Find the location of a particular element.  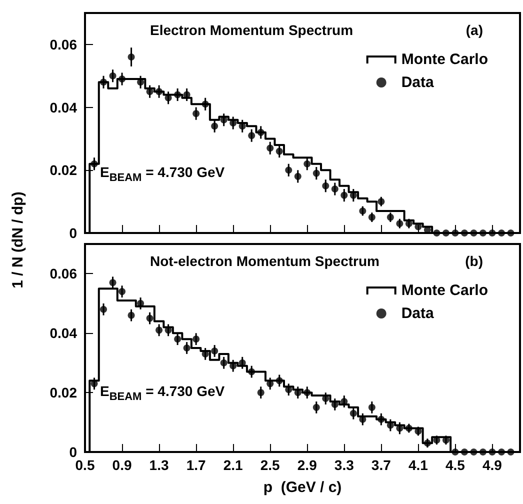

x-tick-label: 3.3 is located at coordinates (344, 465).